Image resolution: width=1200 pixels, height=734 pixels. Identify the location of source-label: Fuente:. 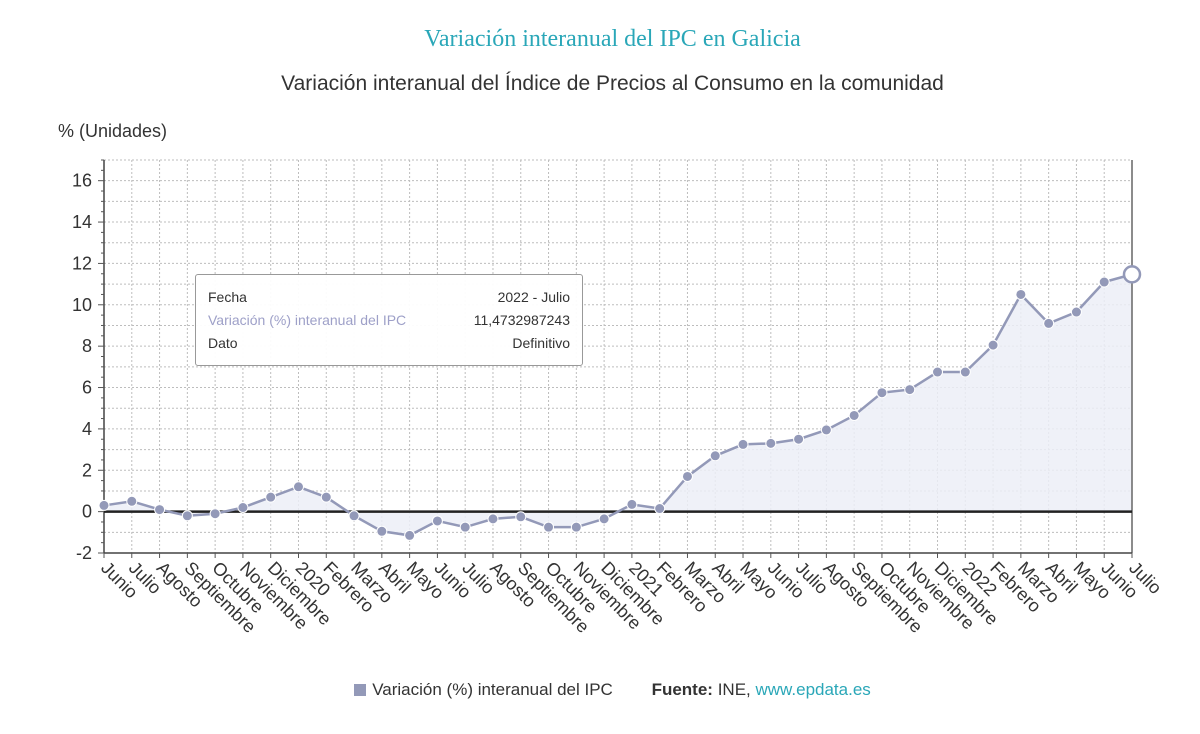
(682, 689).